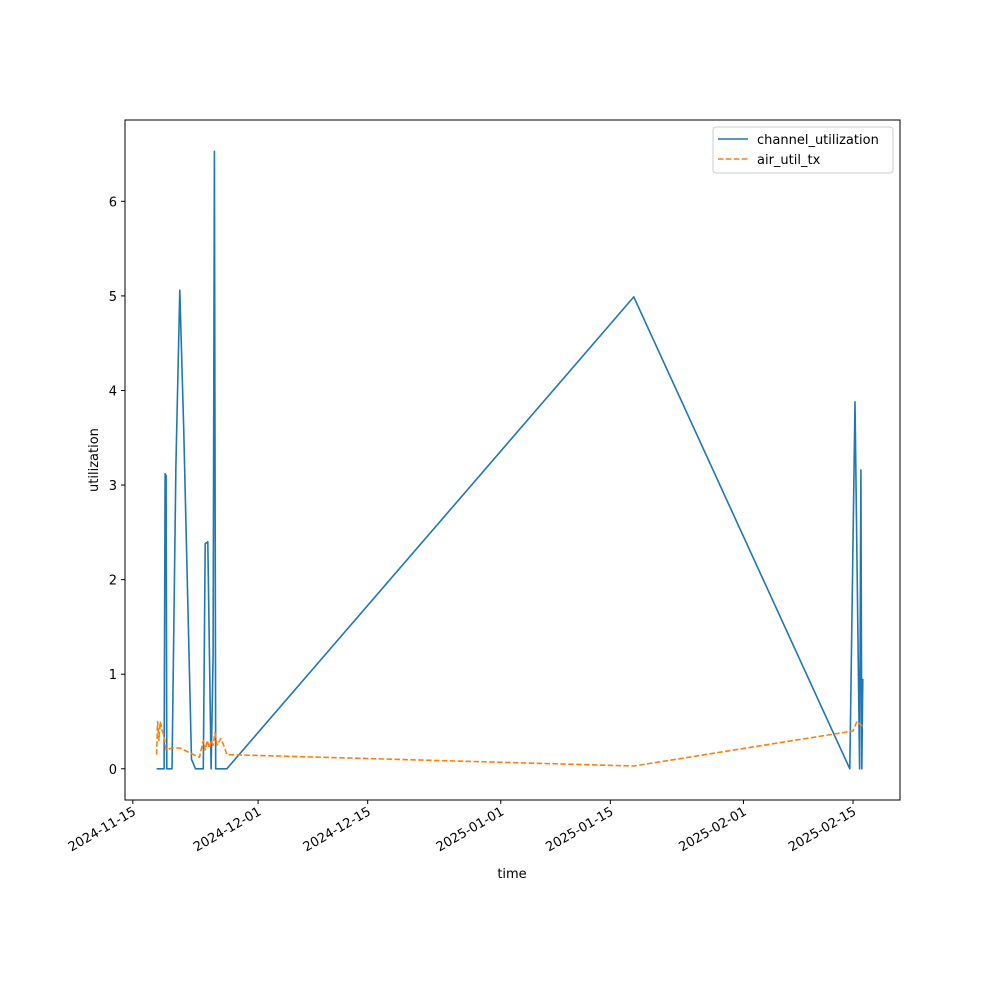 This screenshot has height=1000, width=1000. Describe the element at coordinates (113, 486) in the screenshot. I see `y-tick-label: 3` at that location.